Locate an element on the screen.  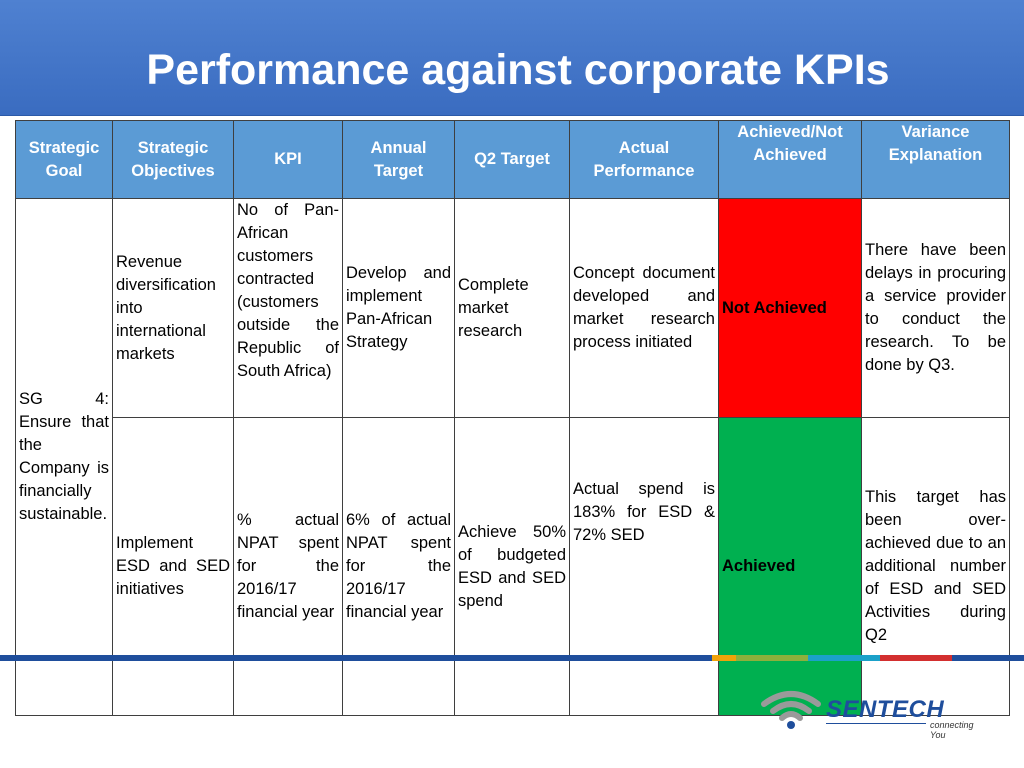
header-strategic-goal: Strategic Goal is located at coordinates (64, 159).